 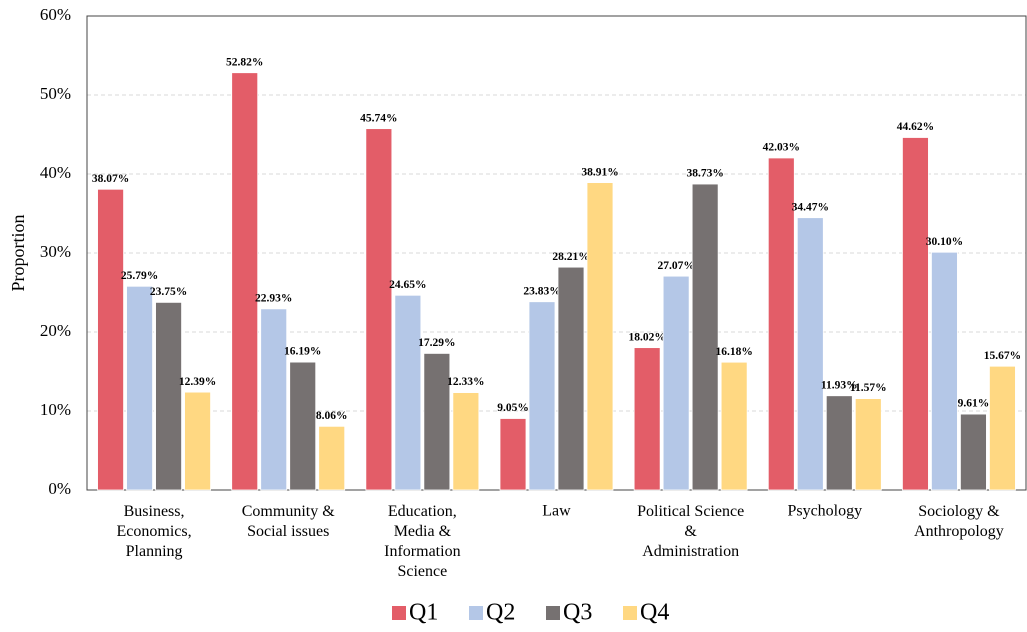 I want to click on y-tick-label: 30%, so click(x=55, y=251).